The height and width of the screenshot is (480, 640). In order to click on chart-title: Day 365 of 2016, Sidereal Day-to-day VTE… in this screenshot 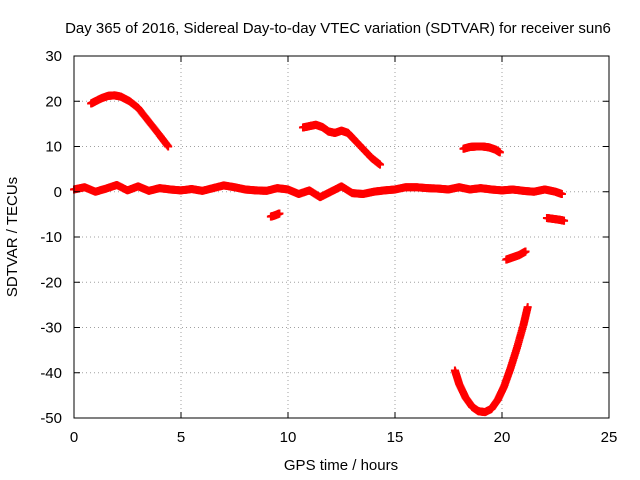, I will do `click(338, 28)`.